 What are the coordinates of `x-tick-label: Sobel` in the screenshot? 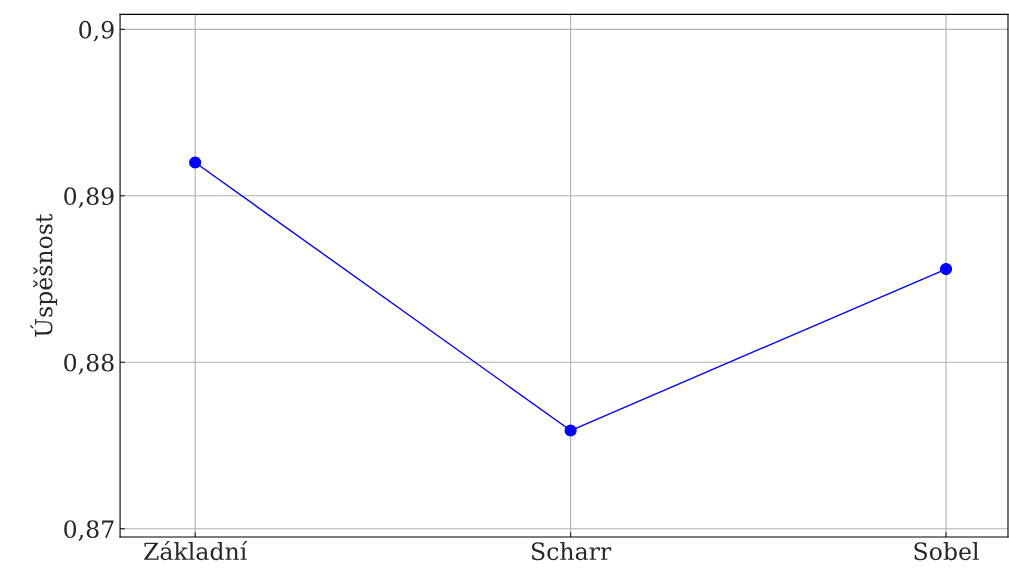 It's located at (946, 551).